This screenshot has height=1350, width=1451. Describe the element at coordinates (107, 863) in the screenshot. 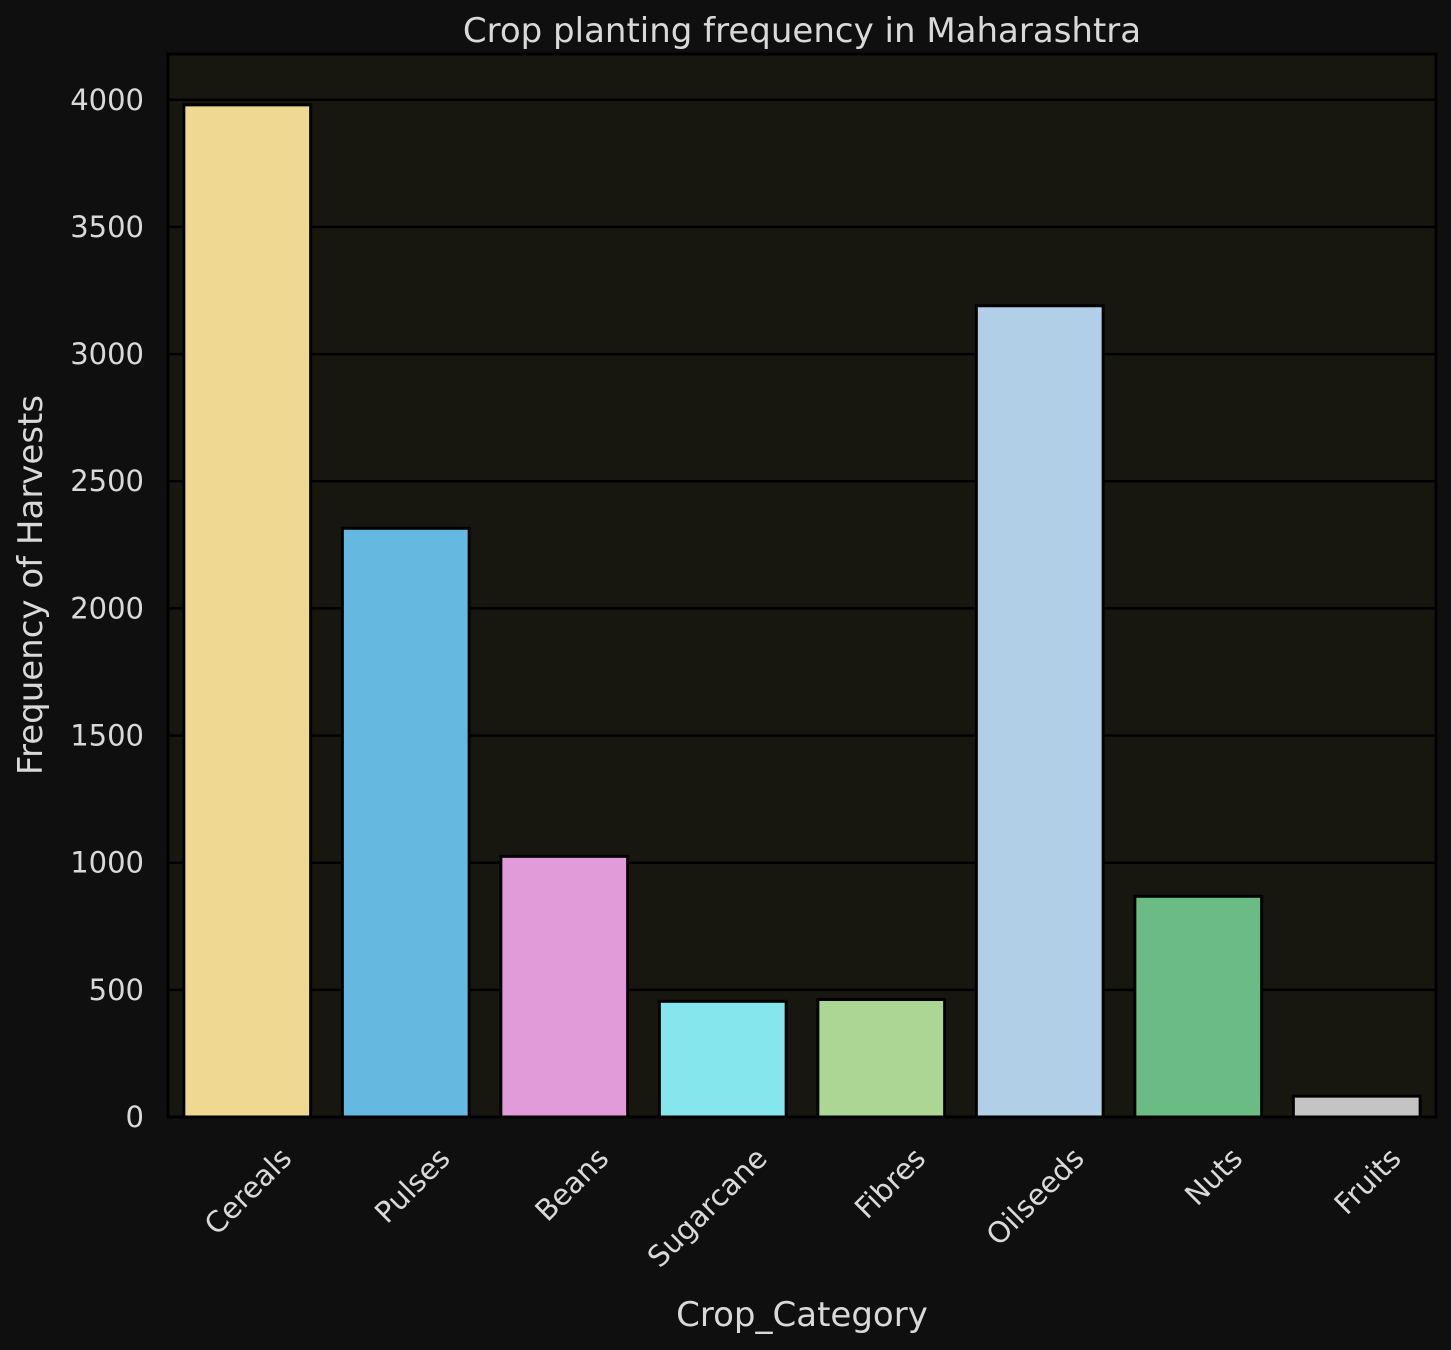

I see `y-tick-label: 1000` at that location.